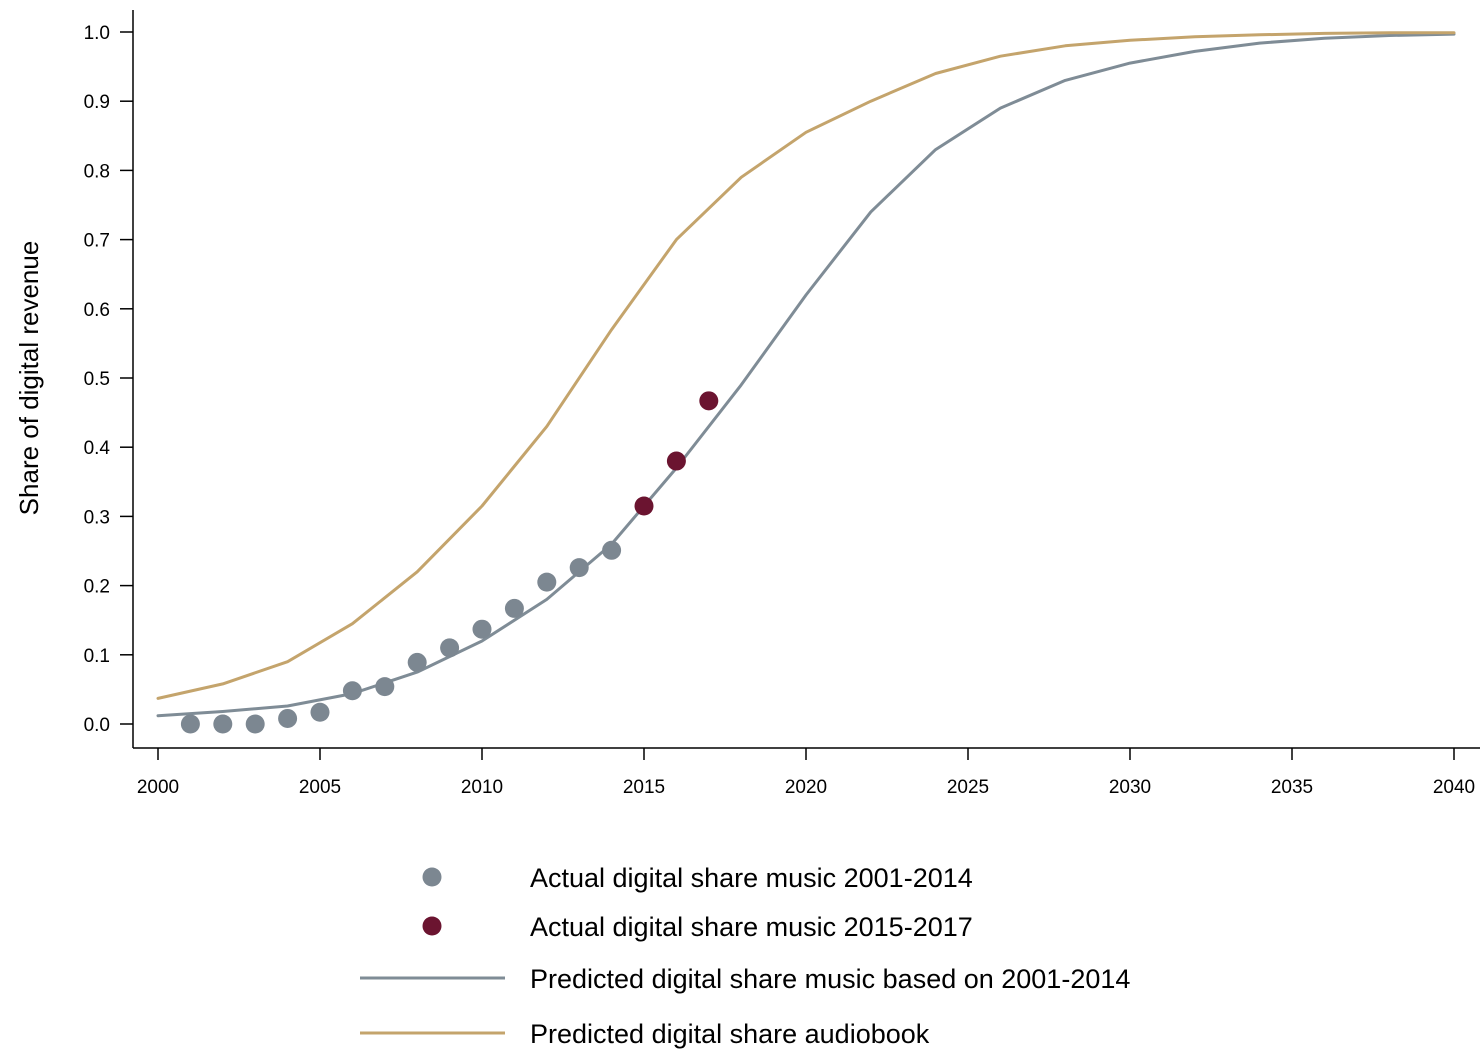 The width and height of the screenshot is (1482, 1051). What do you see at coordinates (806, 773) in the screenshot?
I see `x-ticks: 2000 2005 2010 2015 2020 2025 2030 2035 2040` at bounding box center [806, 773].